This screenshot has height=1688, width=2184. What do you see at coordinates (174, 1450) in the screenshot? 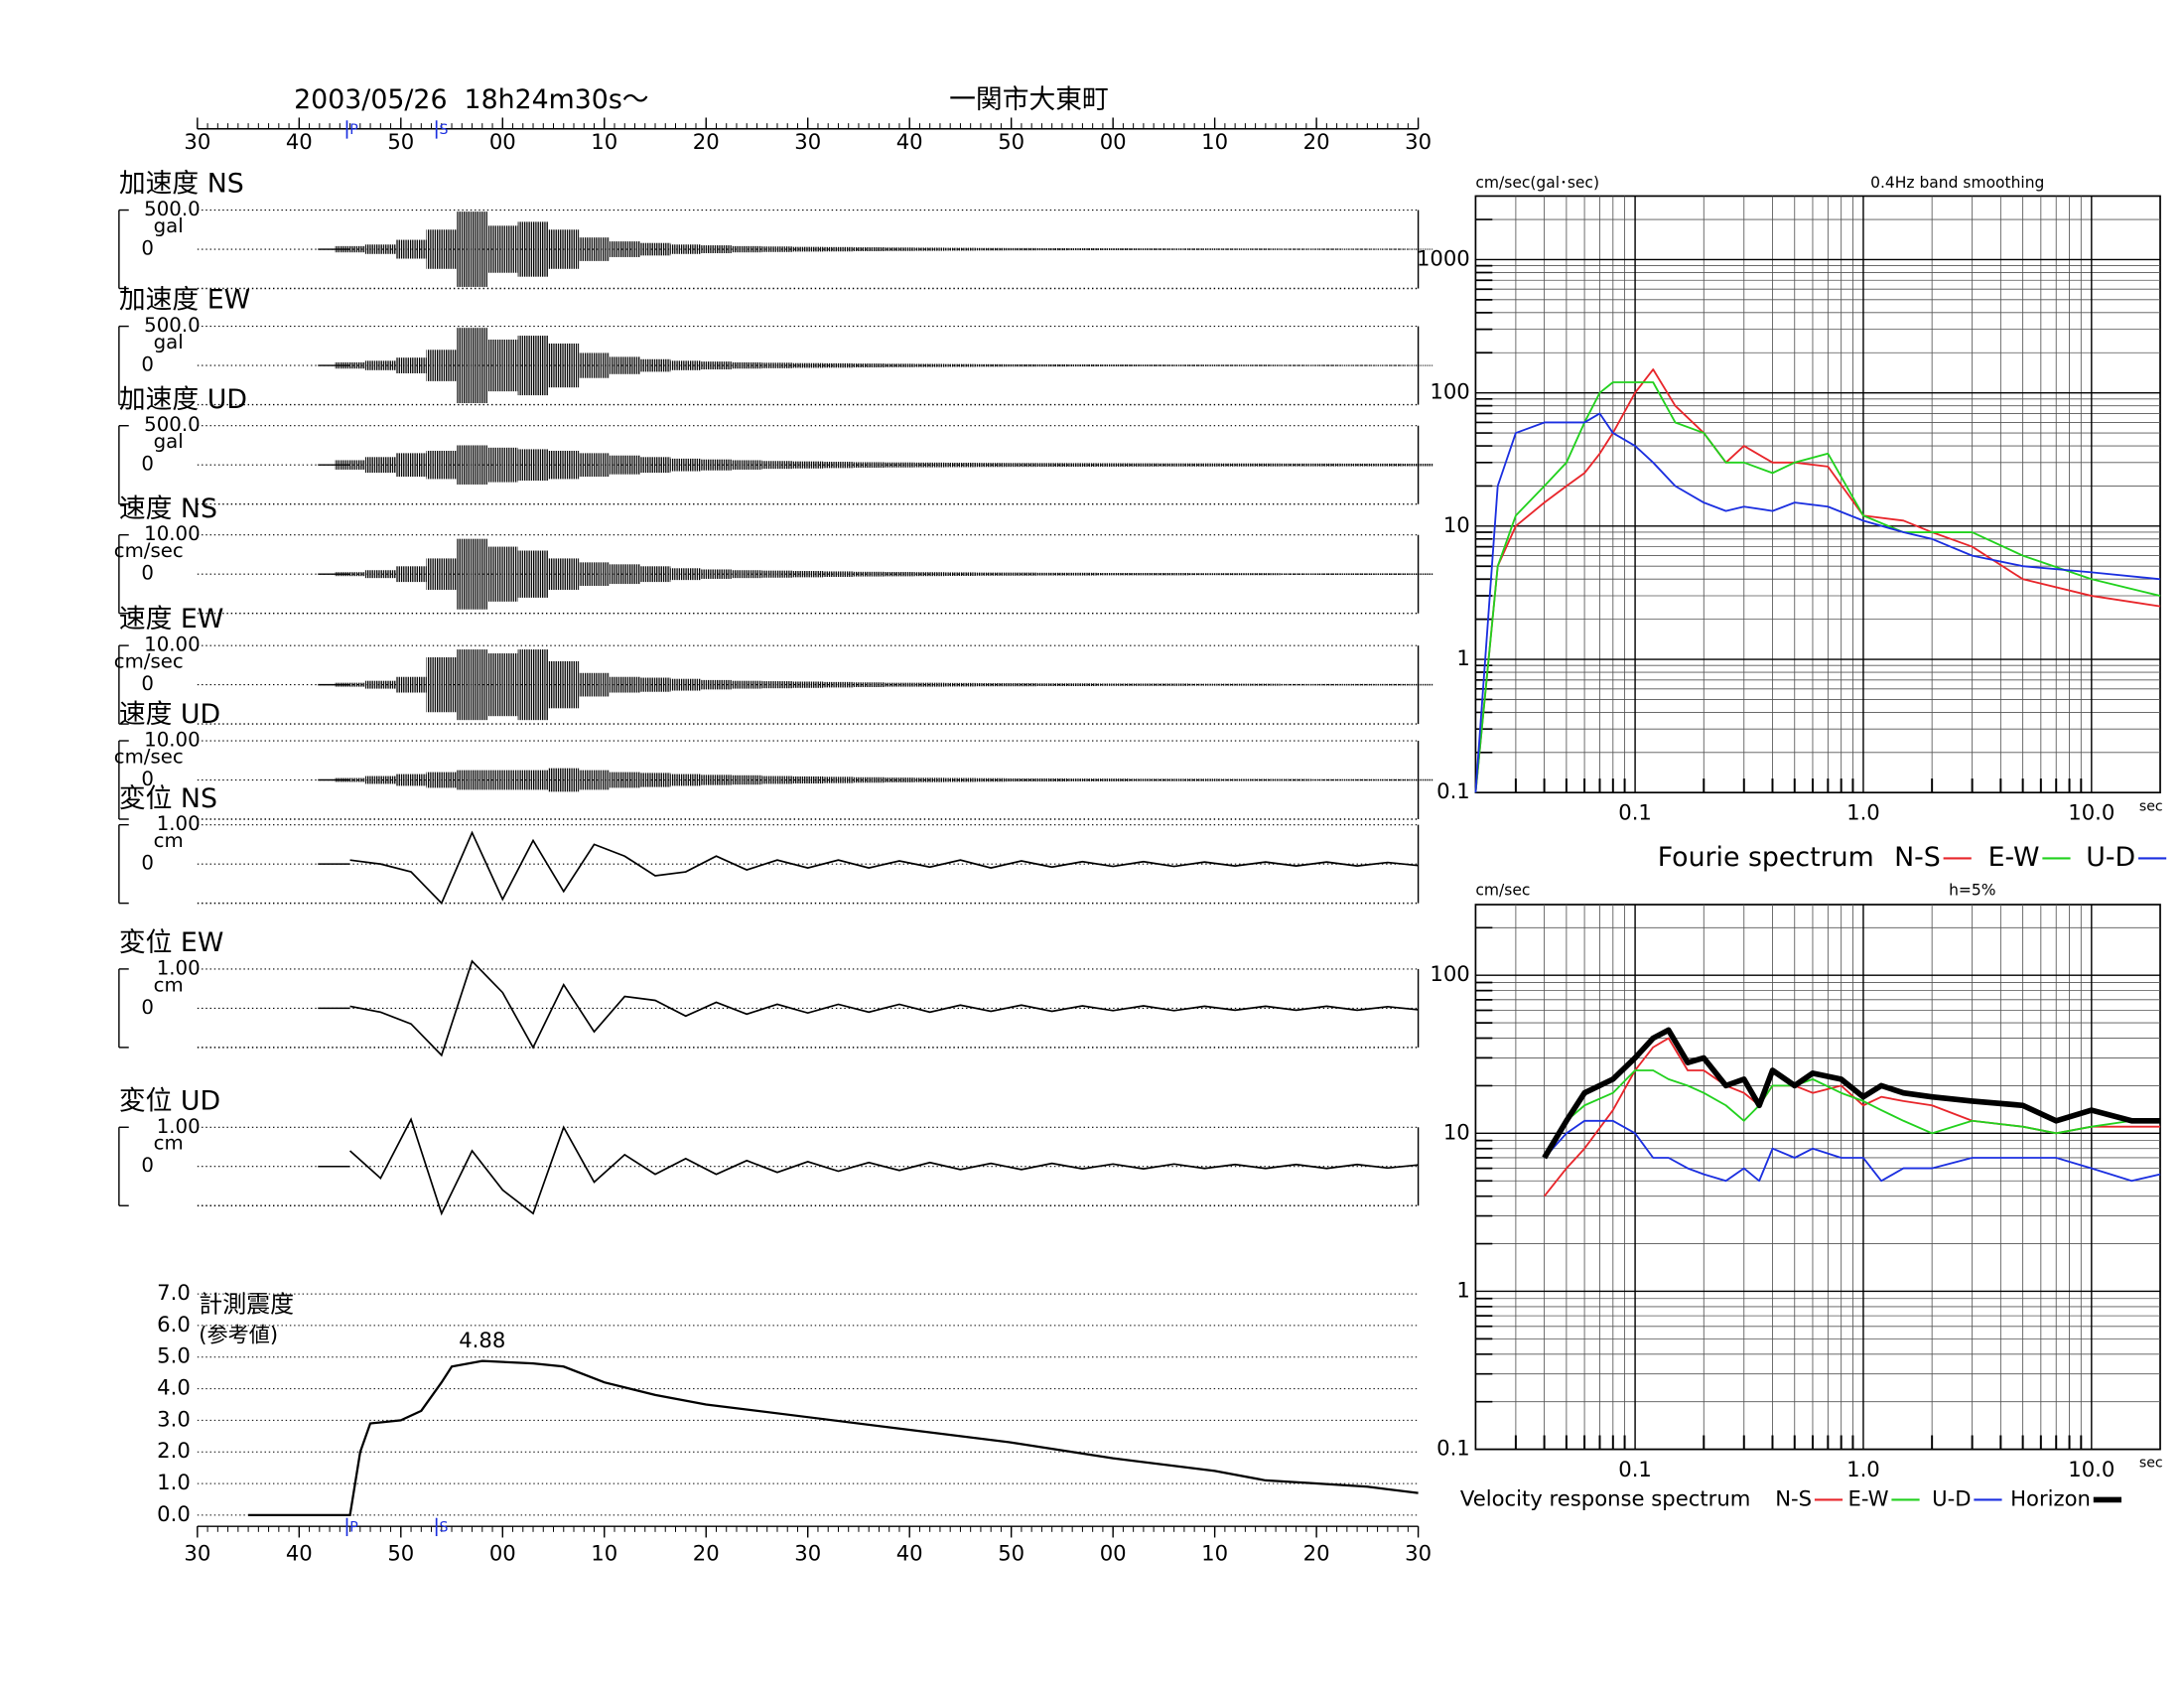
I see `y-tick-label: 2.0` at bounding box center [174, 1450].